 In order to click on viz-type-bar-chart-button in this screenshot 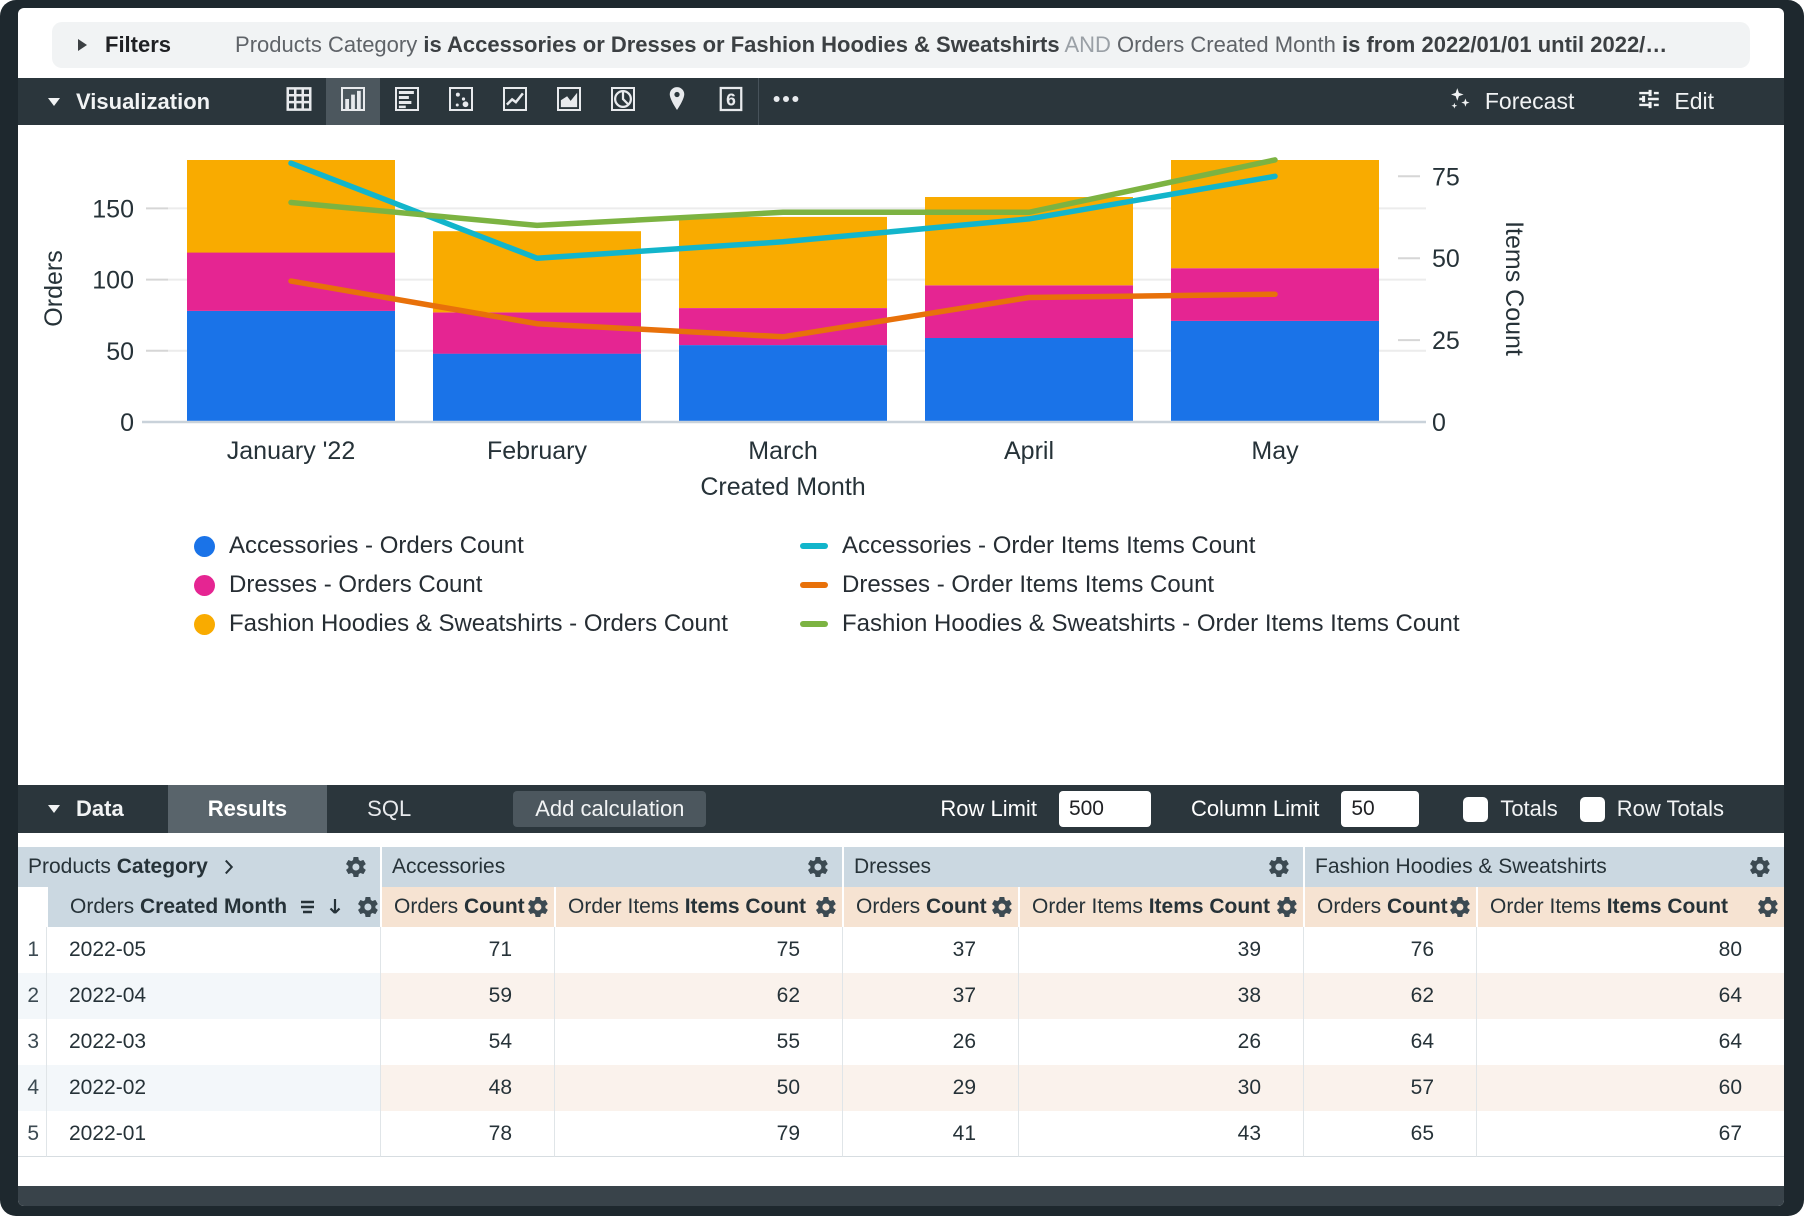, I will do `click(407, 101)`.